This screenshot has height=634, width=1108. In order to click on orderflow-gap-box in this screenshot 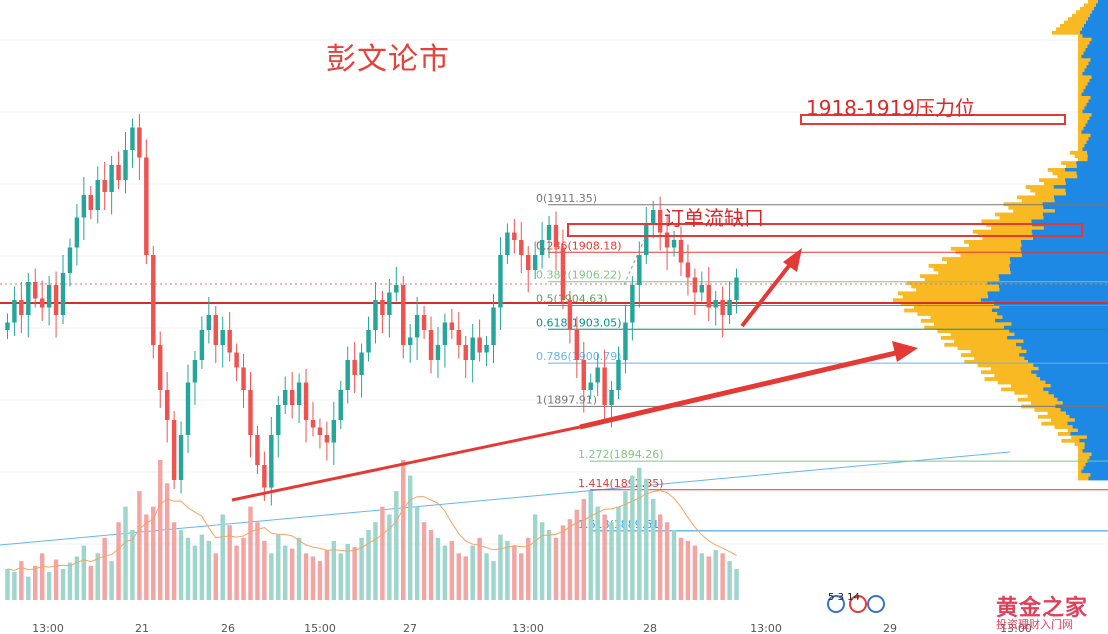, I will do `click(825, 230)`.